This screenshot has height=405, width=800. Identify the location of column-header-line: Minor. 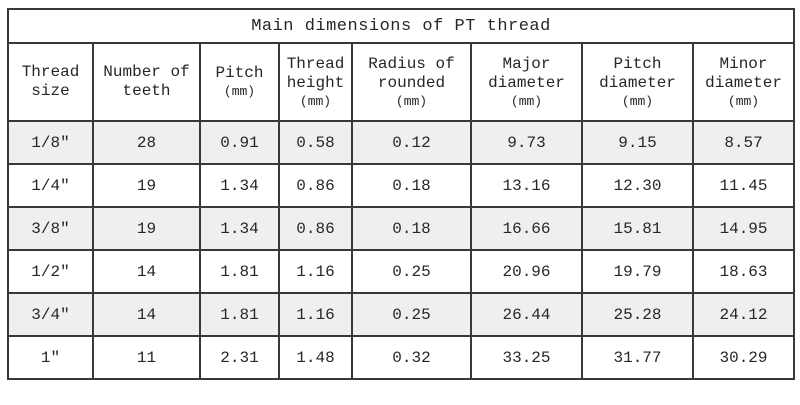
(743, 63).